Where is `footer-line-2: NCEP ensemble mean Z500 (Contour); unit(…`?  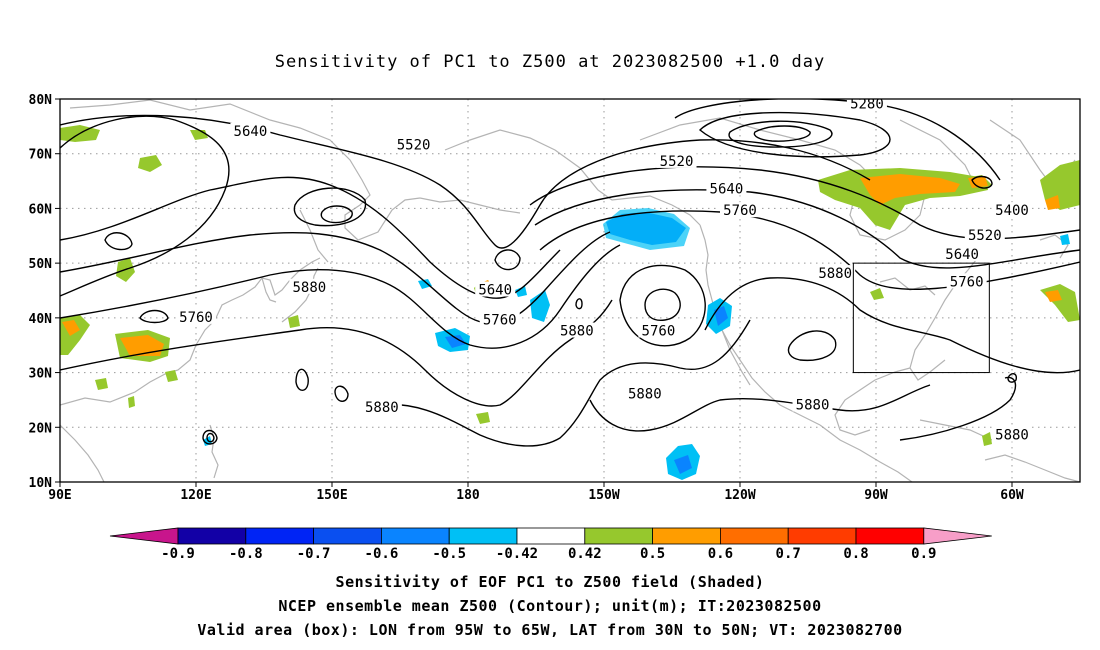 footer-line-2: NCEP ensemble mean Z500 (Contour); unit(… is located at coordinates (550, 606).